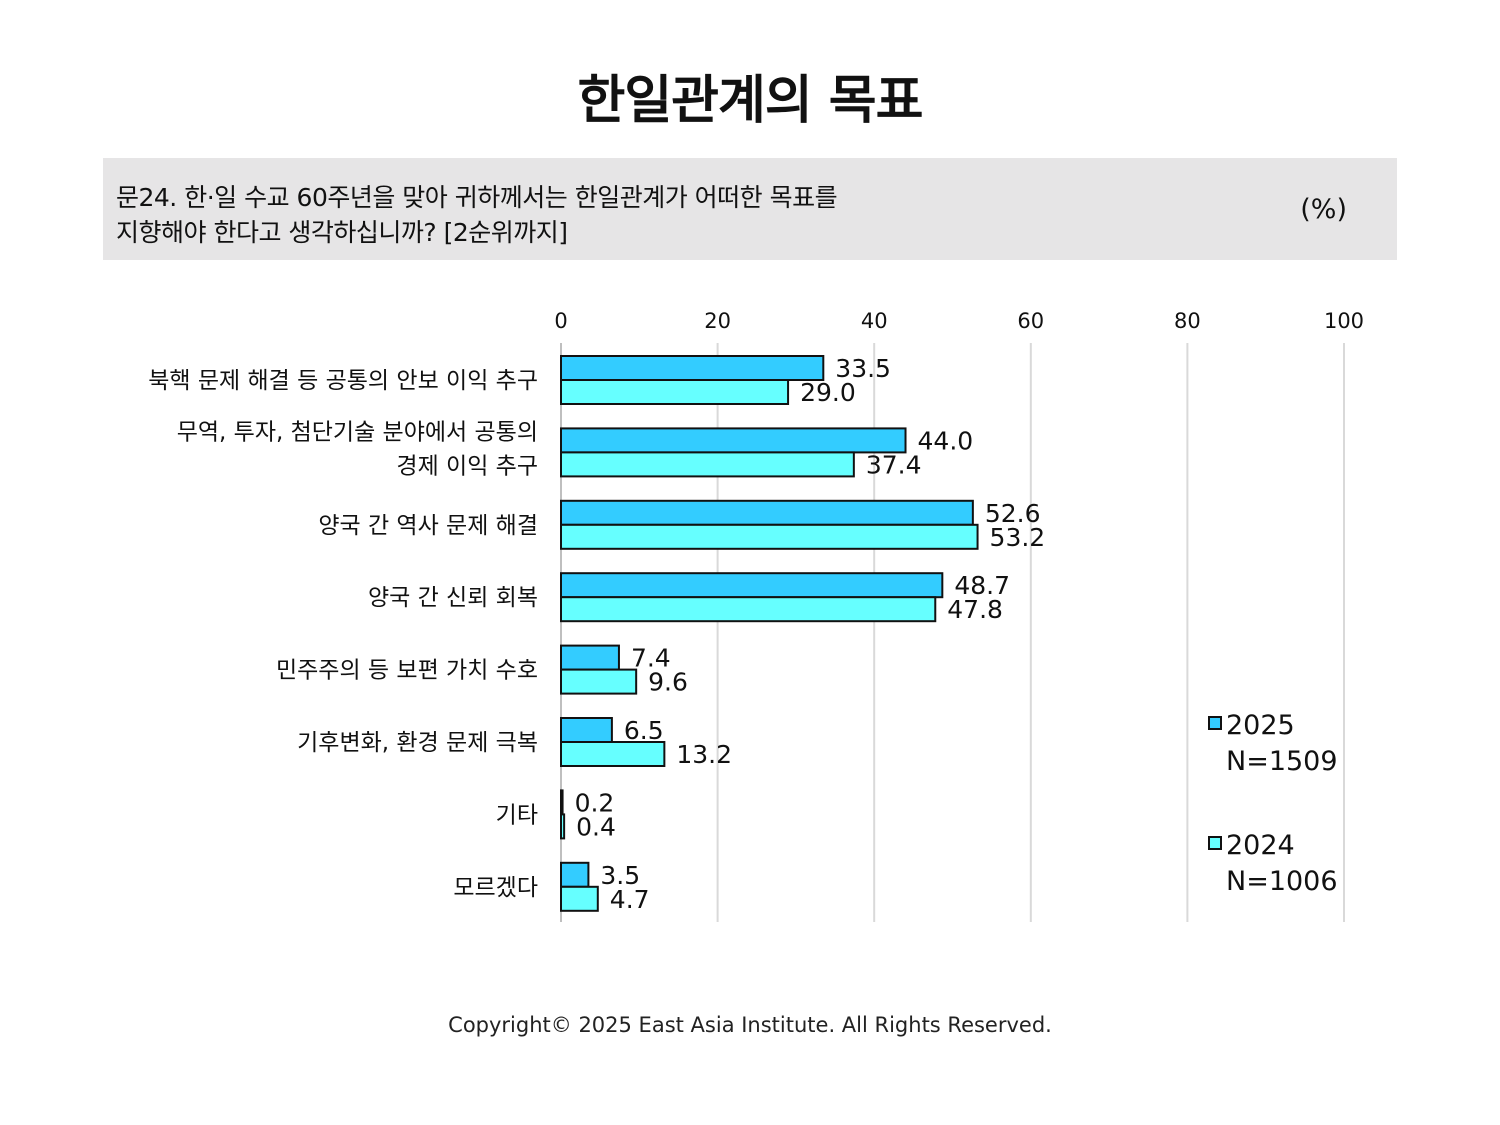 The height and width of the screenshot is (1125, 1500). Describe the element at coordinates (407, 671) in the screenshot. I see `category-label: 민주주의 등 보편 가치 수호` at that location.